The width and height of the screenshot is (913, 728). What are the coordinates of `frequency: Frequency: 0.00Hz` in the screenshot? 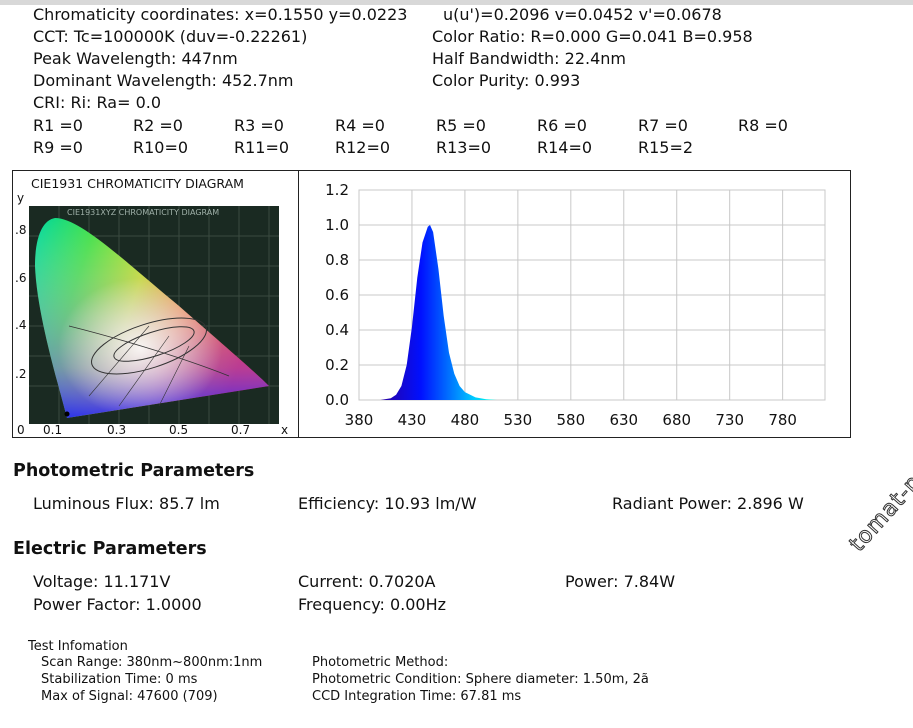 It's located at (372, 604).